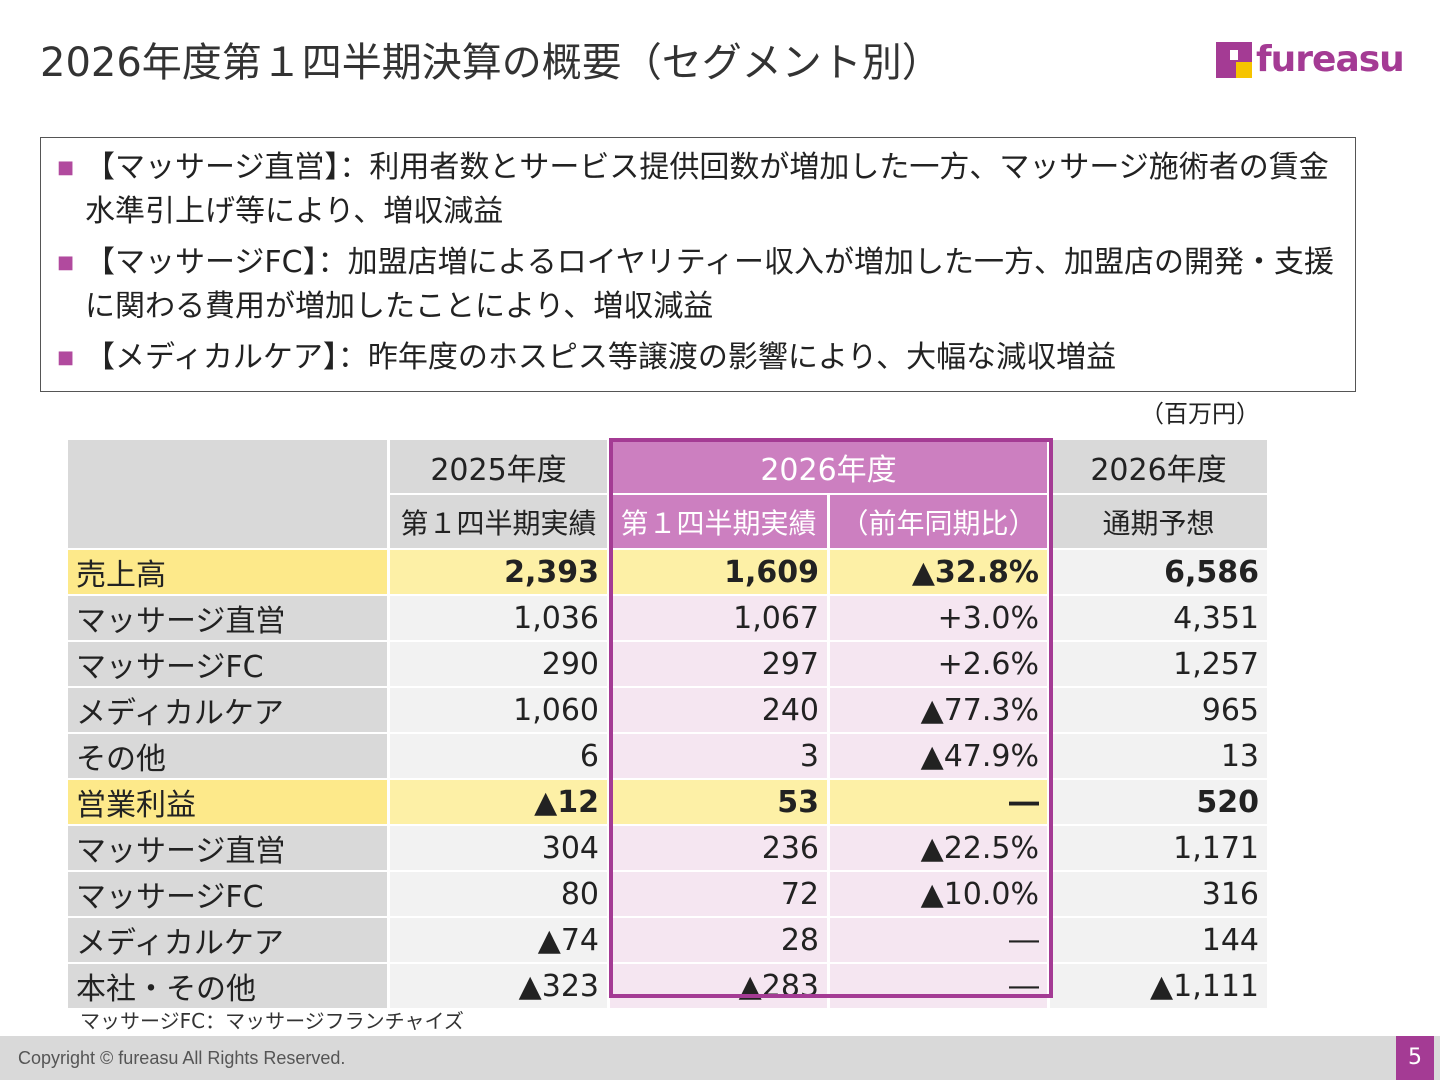 This screenshot has height=1080, width=1440. What do you see at coordinates (830, 467) in the screenshot?
I see `header-fy26: 2026年度` at bounding box center [830, 467].